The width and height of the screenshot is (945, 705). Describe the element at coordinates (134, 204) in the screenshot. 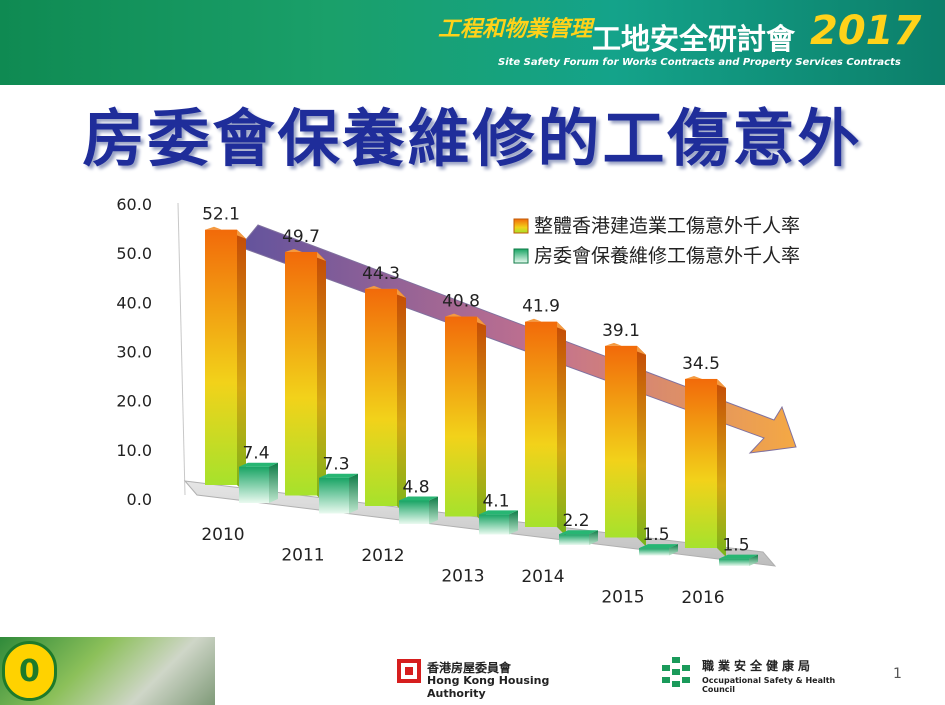

I see `y-tick-label: 60.0` at that location.